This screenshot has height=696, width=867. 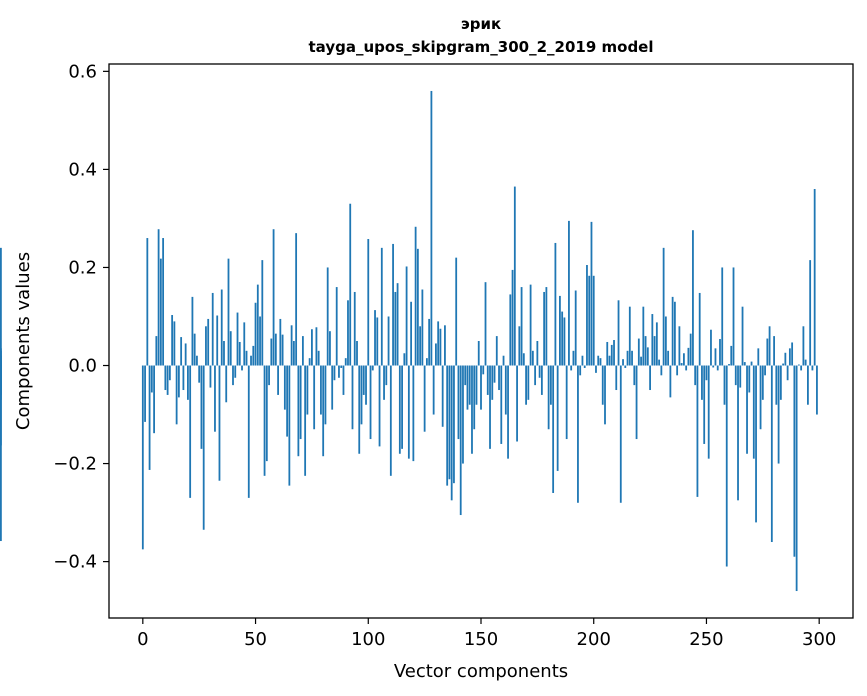 What do you see at coordinates (82, 267) in the screenshot?
I see `y-tick-label-3: 0.2` at bounding box center [82, 267].